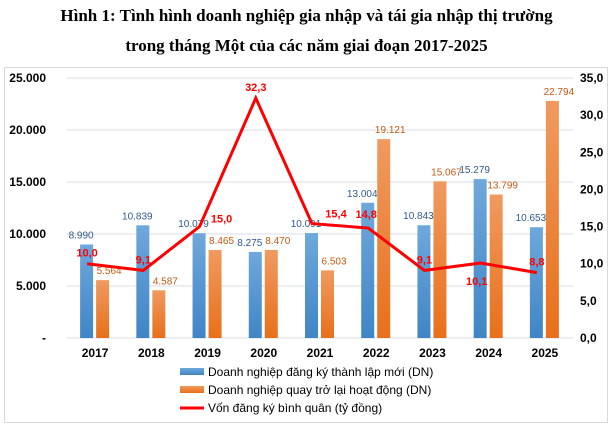  I want to click on legend-swatch-new, so click(192, 371).